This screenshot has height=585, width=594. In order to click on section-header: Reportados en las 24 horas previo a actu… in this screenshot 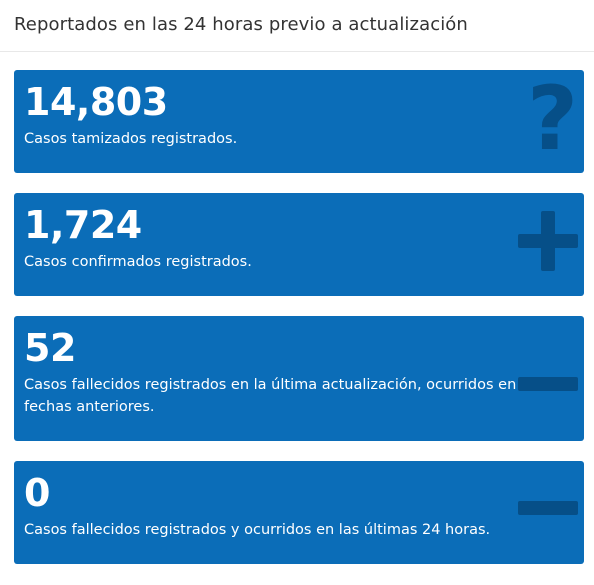, I will do `click(297, 26)`.